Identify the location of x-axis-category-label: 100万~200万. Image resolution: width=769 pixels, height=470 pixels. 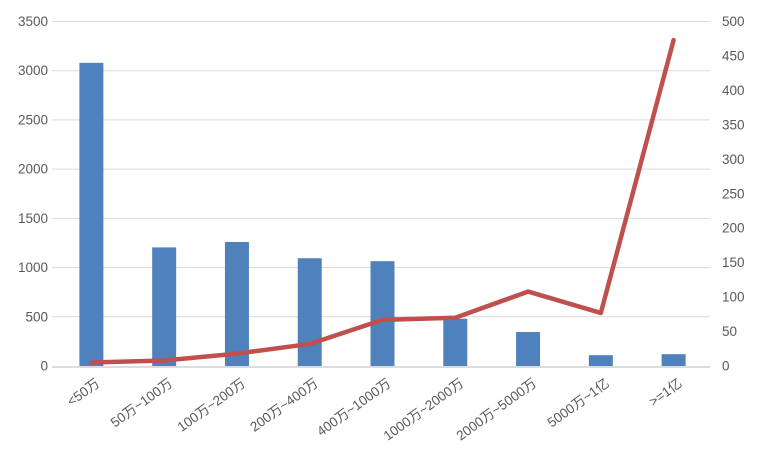
(211, 405).